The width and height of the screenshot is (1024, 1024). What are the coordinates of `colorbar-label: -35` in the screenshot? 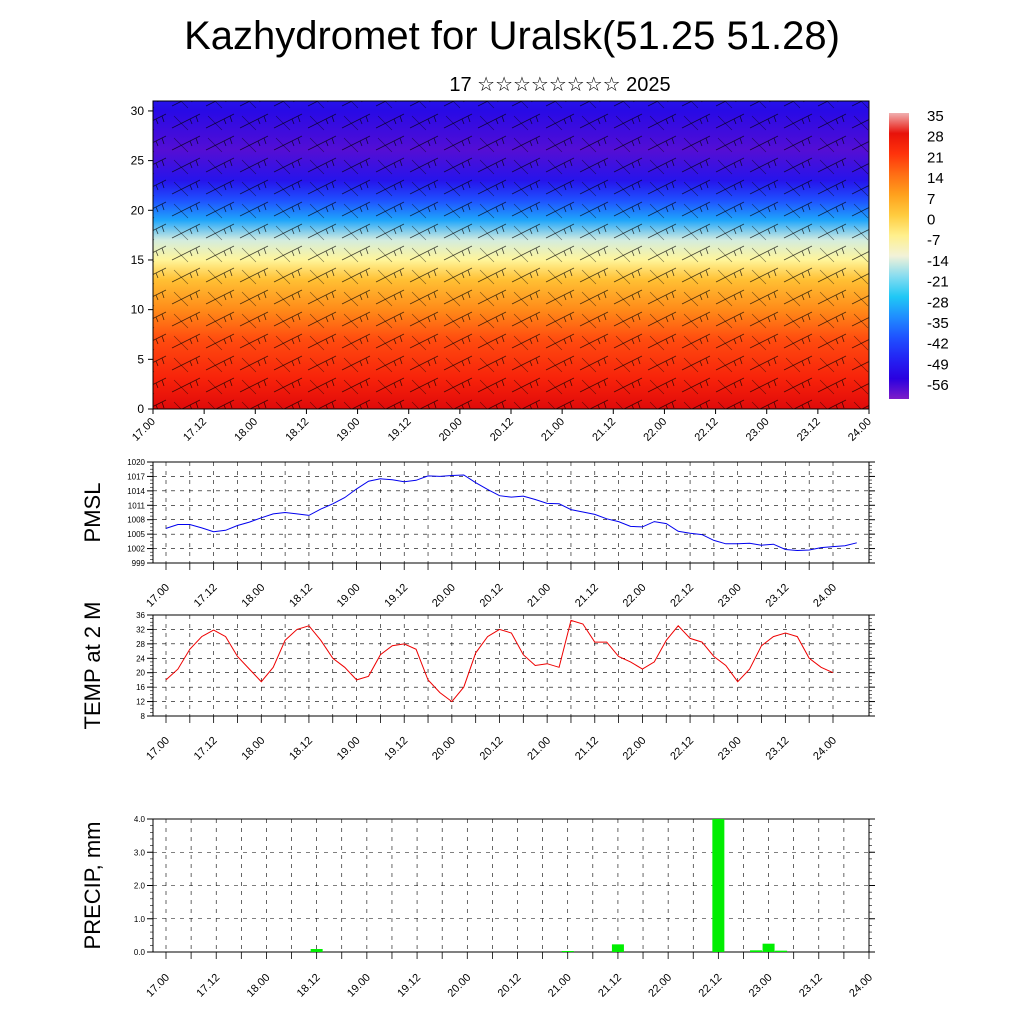 It's located at (938, 323).